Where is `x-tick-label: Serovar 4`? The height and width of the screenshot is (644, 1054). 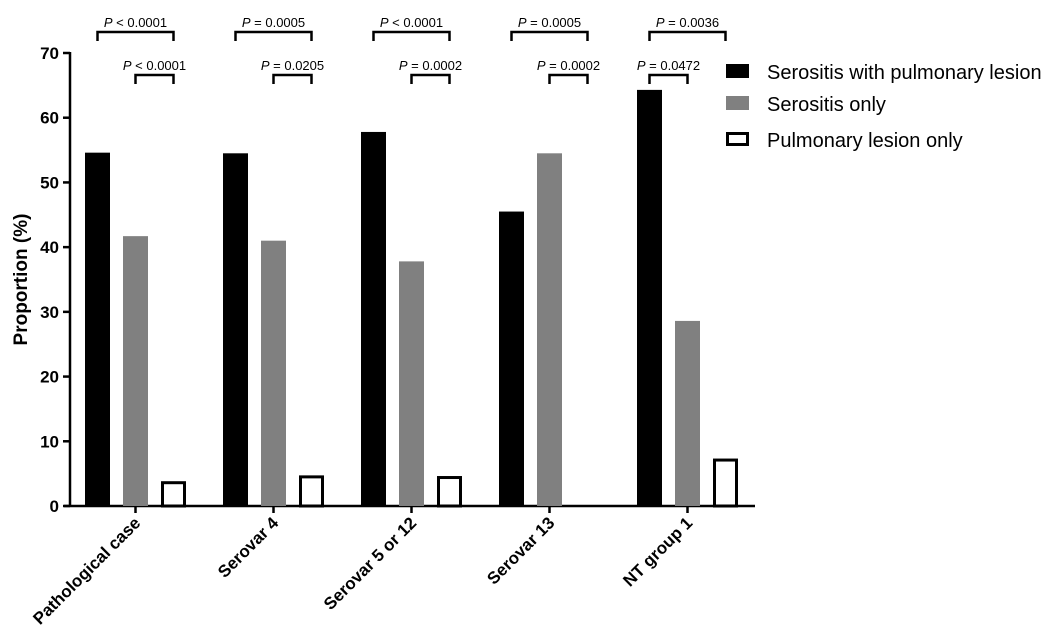 x-tick-label: Serovar 4 is located at coordinates (248, 547).